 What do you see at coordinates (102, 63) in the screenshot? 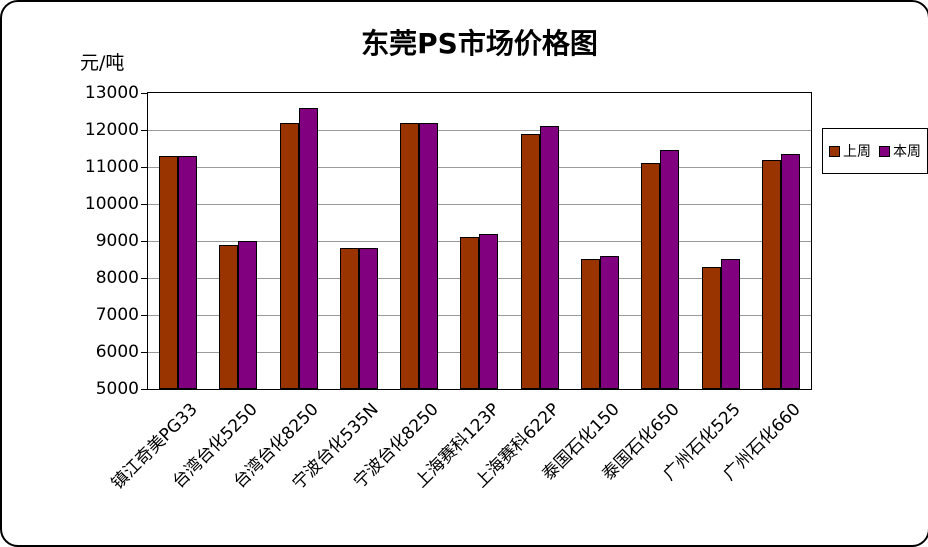
I see `y-axis-unit-label: 元/吨` at bounding box center [102, 63].